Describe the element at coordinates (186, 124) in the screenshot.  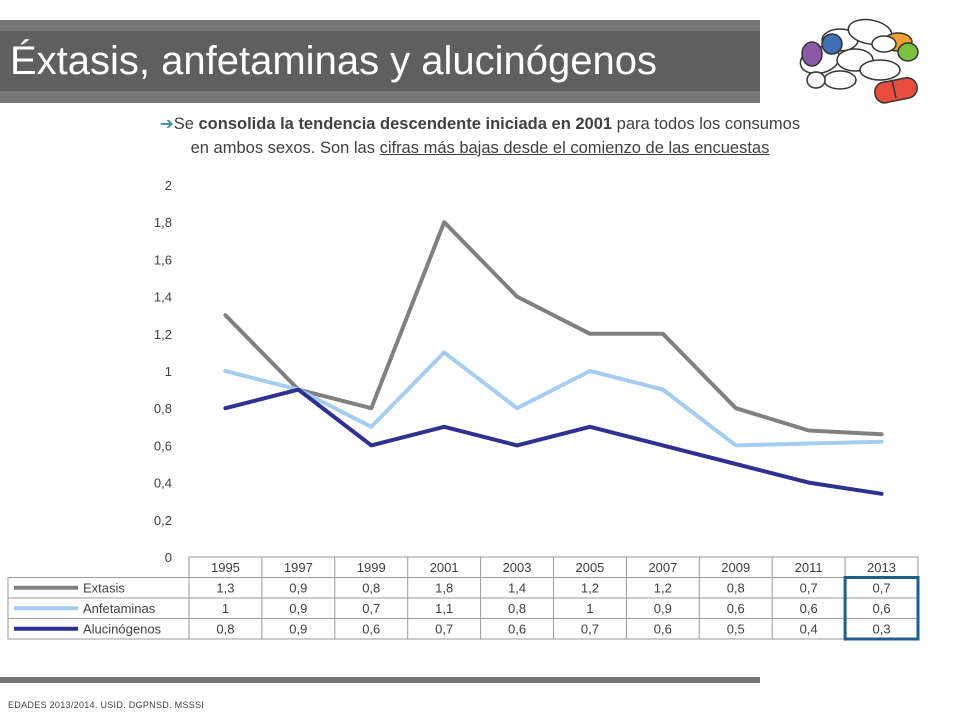
I see `subtitle-text-1: Se` at that location.